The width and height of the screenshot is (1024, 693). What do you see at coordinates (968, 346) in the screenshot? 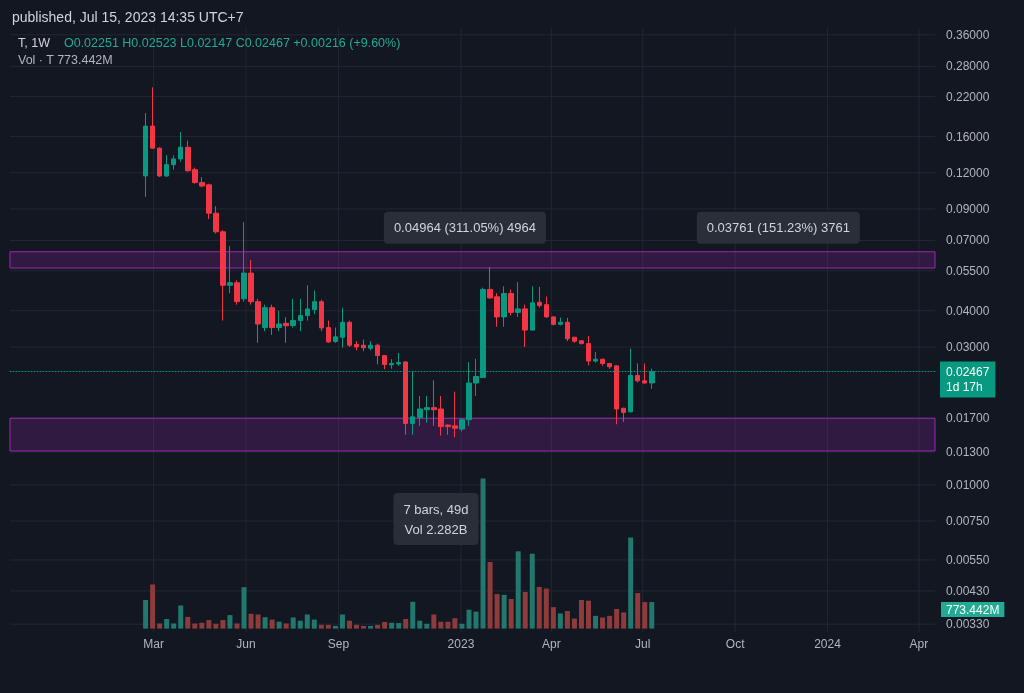
I see `y-tick-label: 0.03000` at bounding box center [968, 346].